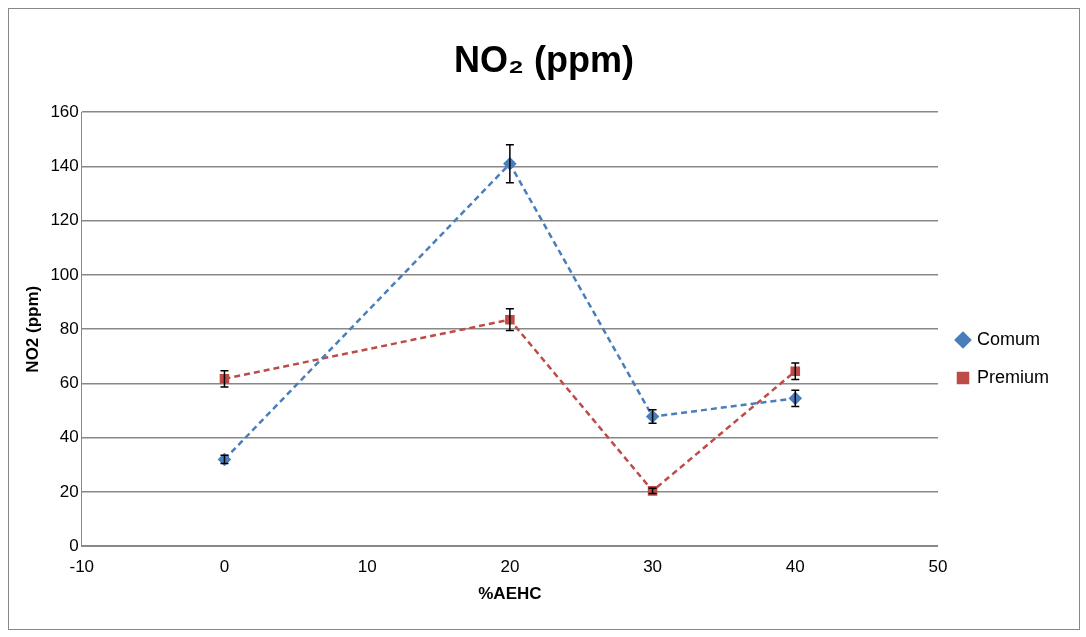 The height and width of the screenshot is (637, 1086). What do you see at coordinates (795, 567) in the screenshot?
I see `x-tick-label: 40` at bounding box center [795, 567].